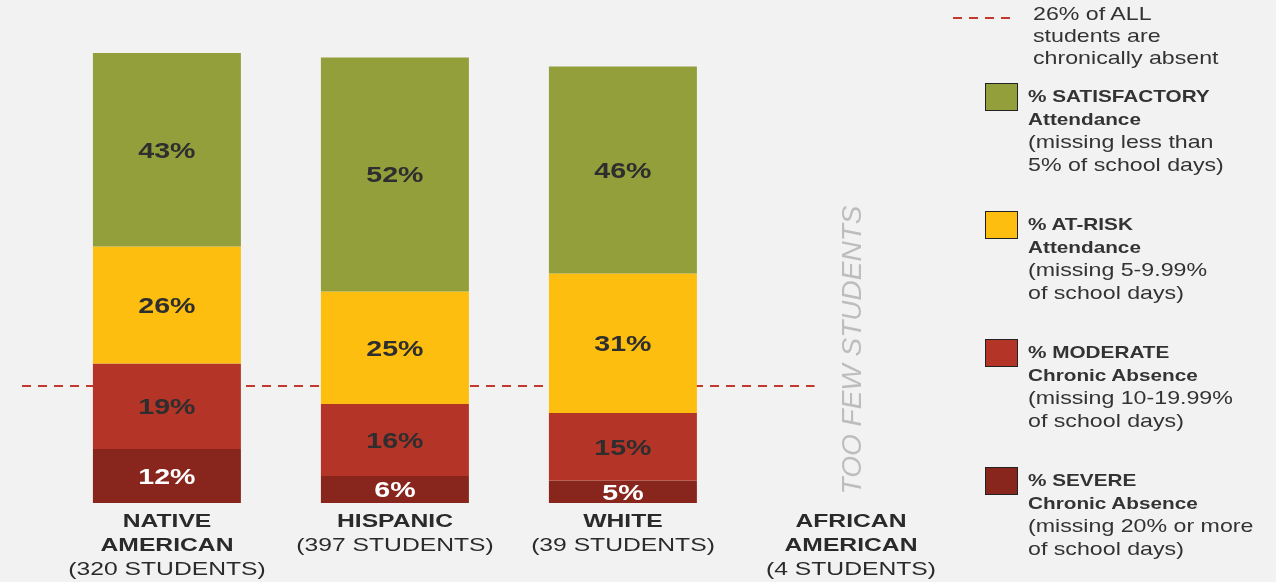 The height and width of the screenshot is (582, 1276). I want to click on legend-label: % AT-RISK Attendance (missing 5-9.99% of school days), so click(1118, 259).